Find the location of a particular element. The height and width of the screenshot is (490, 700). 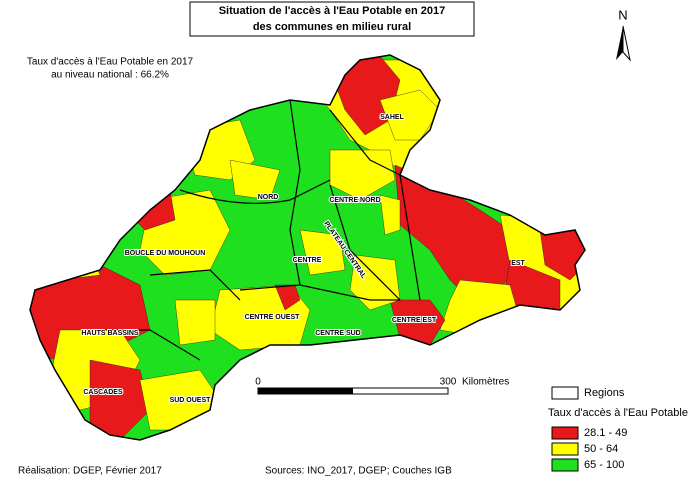

region-label: CASCADES is located at coordinates (103, 392).